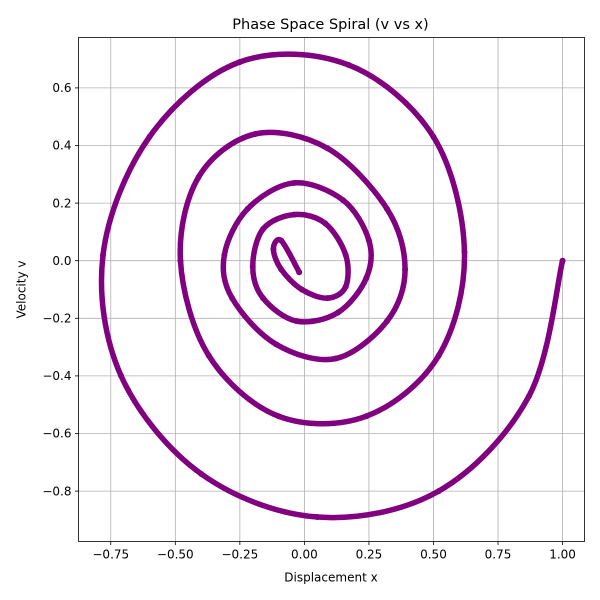  I want to click on x-tick-label: 1.00, so click(562, 555).